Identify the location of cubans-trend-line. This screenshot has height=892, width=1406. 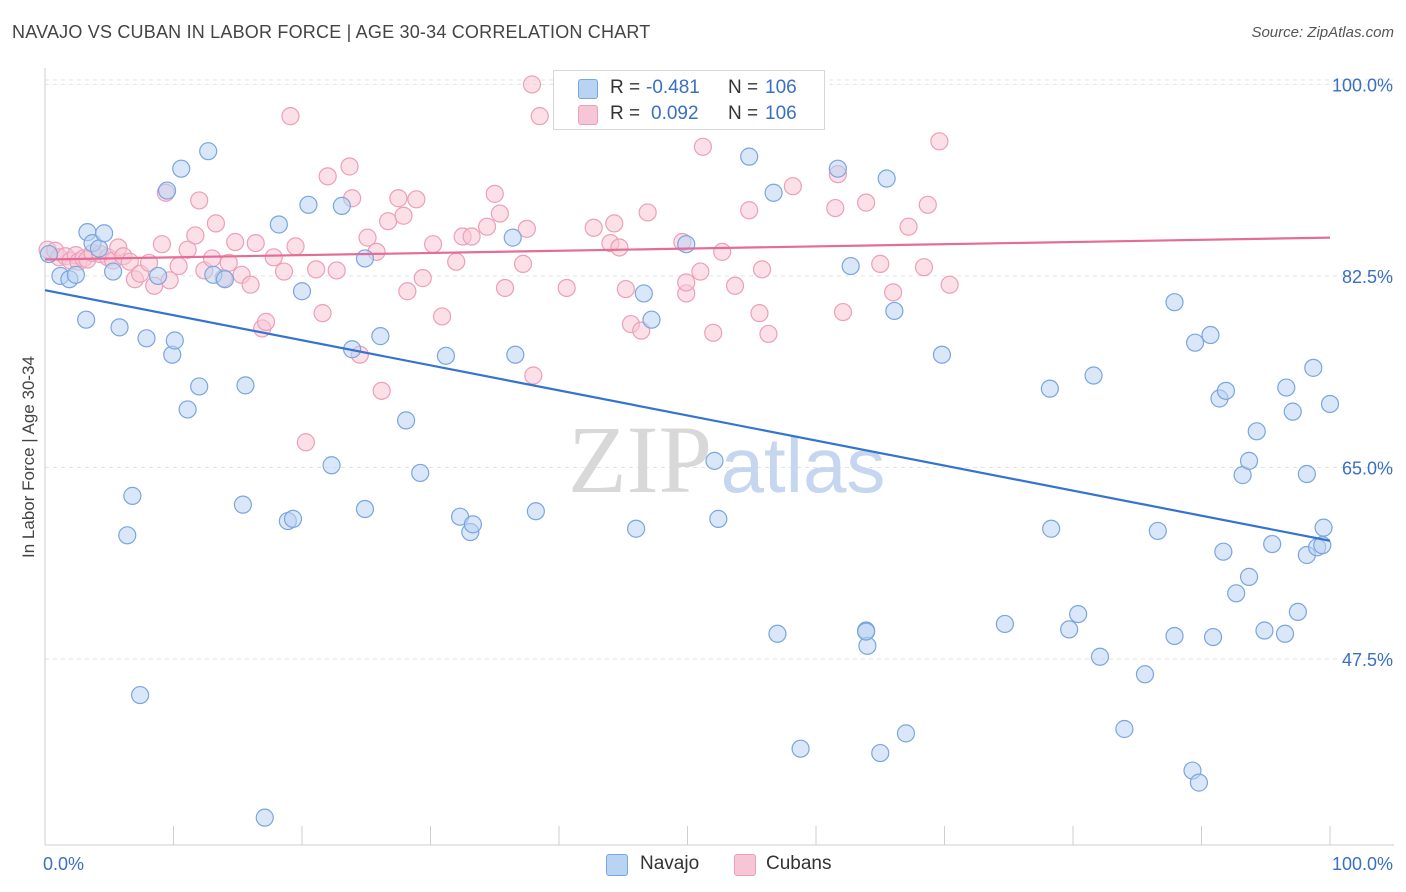
(687, 248).